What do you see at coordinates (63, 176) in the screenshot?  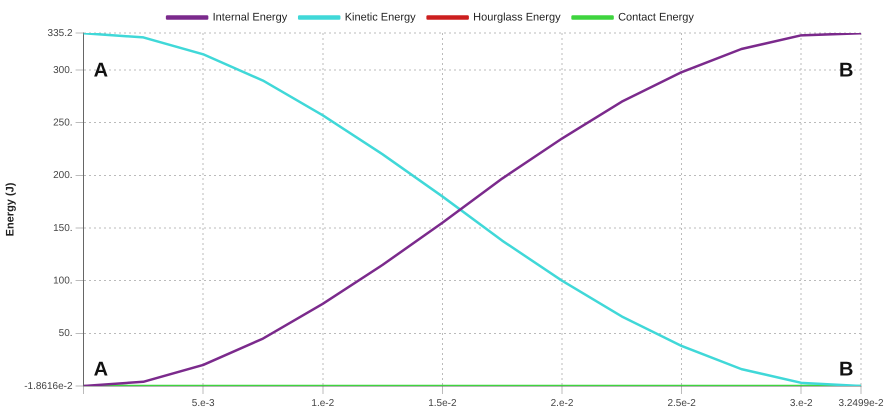 I see `y-tick-label: 200.` at bounding box center [63, 176].